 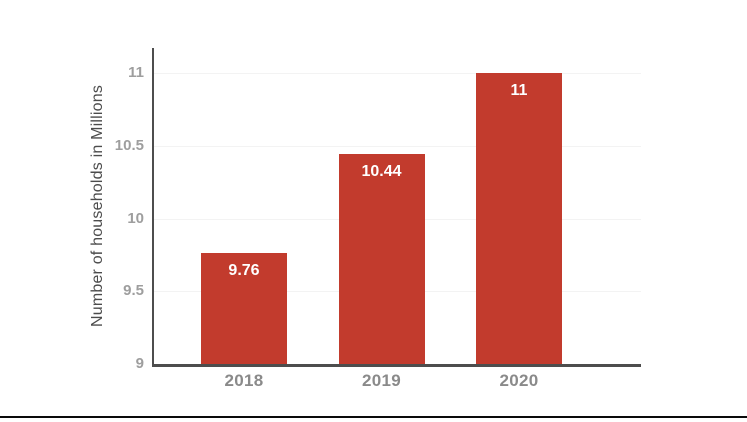 I want to click on bar-value-label: 10.44, so click(x=381, y=172).